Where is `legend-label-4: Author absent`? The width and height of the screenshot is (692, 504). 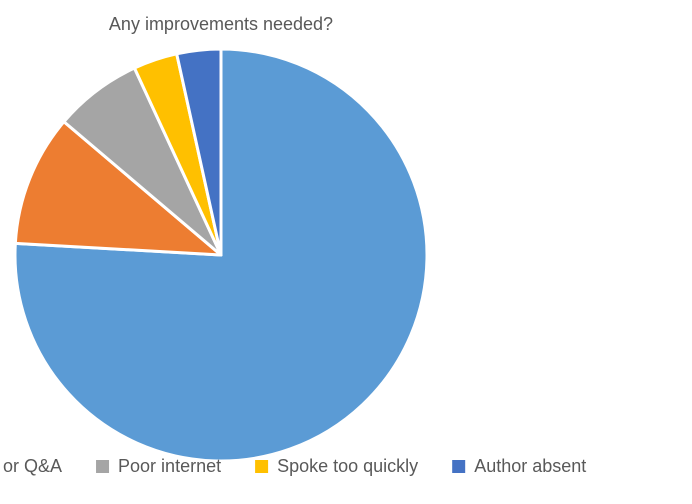
legend-label-4: Author absent is located at coordinates (530, 466).